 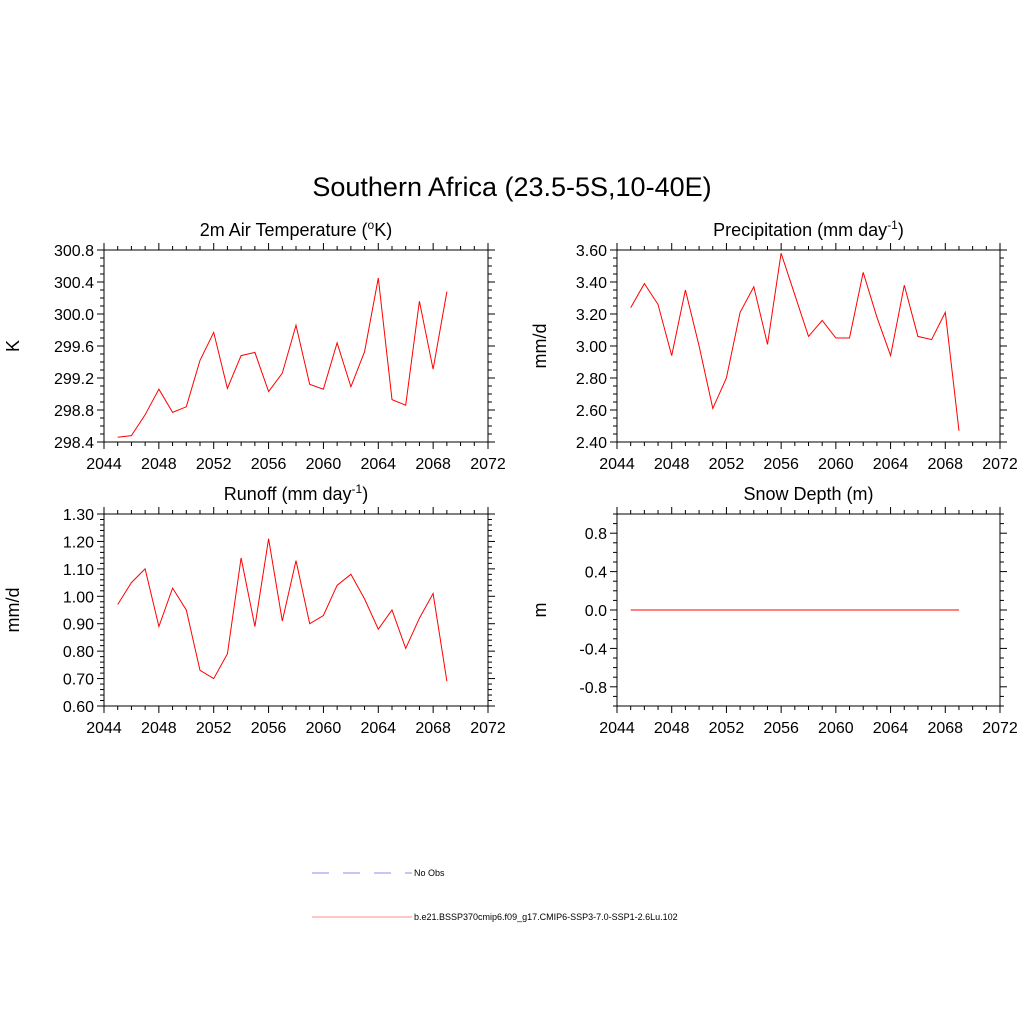 What do you see at coordinates (383, 230) in the screenshot?
I see `panel-title-suffix: K)` at bounding box center [383, 230].